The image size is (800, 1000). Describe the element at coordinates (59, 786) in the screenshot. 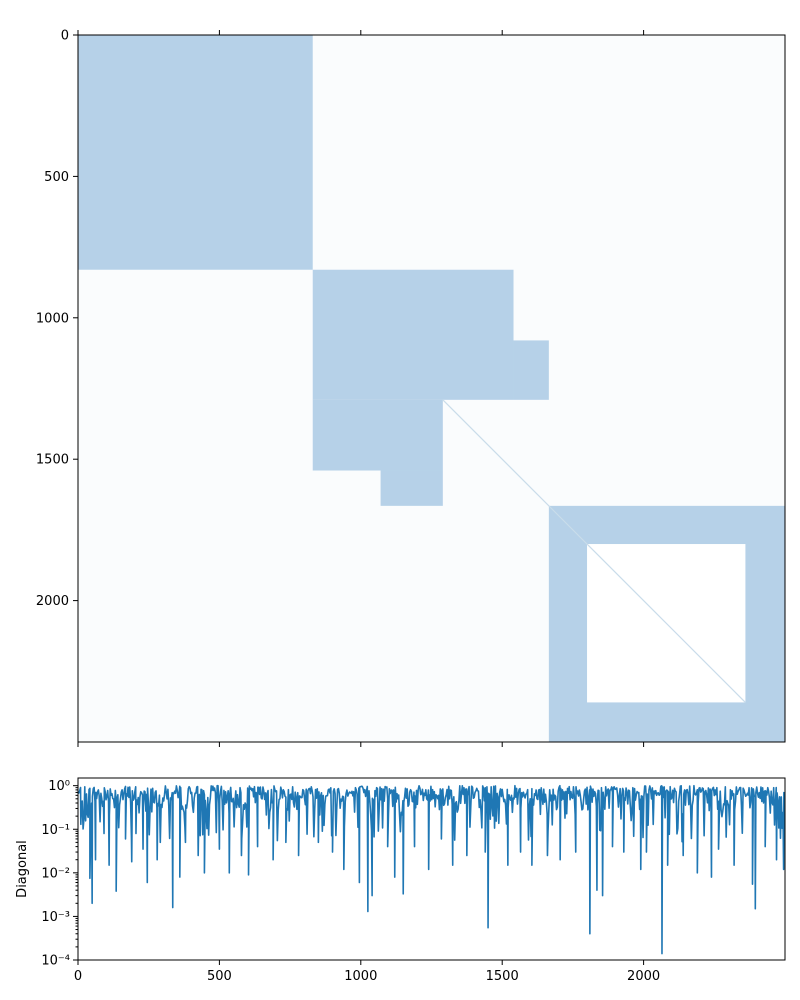

I see `y-tick-label: 10⁰` at that location.